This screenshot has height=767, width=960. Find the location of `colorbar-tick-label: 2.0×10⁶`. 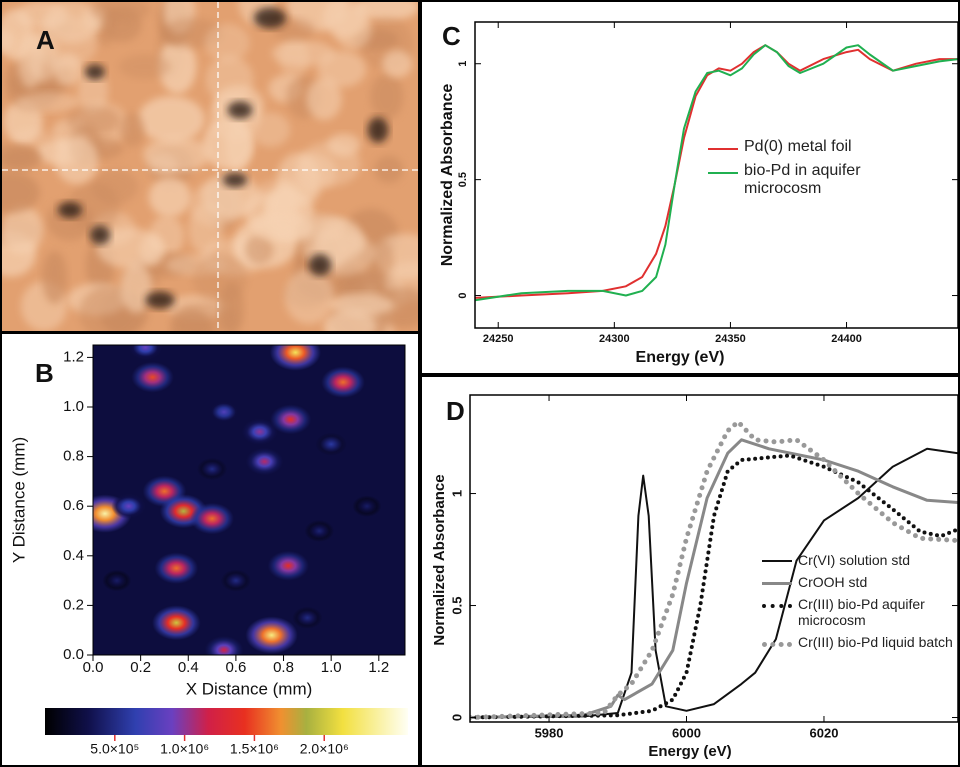

colorbar-tick-label: 2.0×10⁶ is located at coordinates (324, 749).